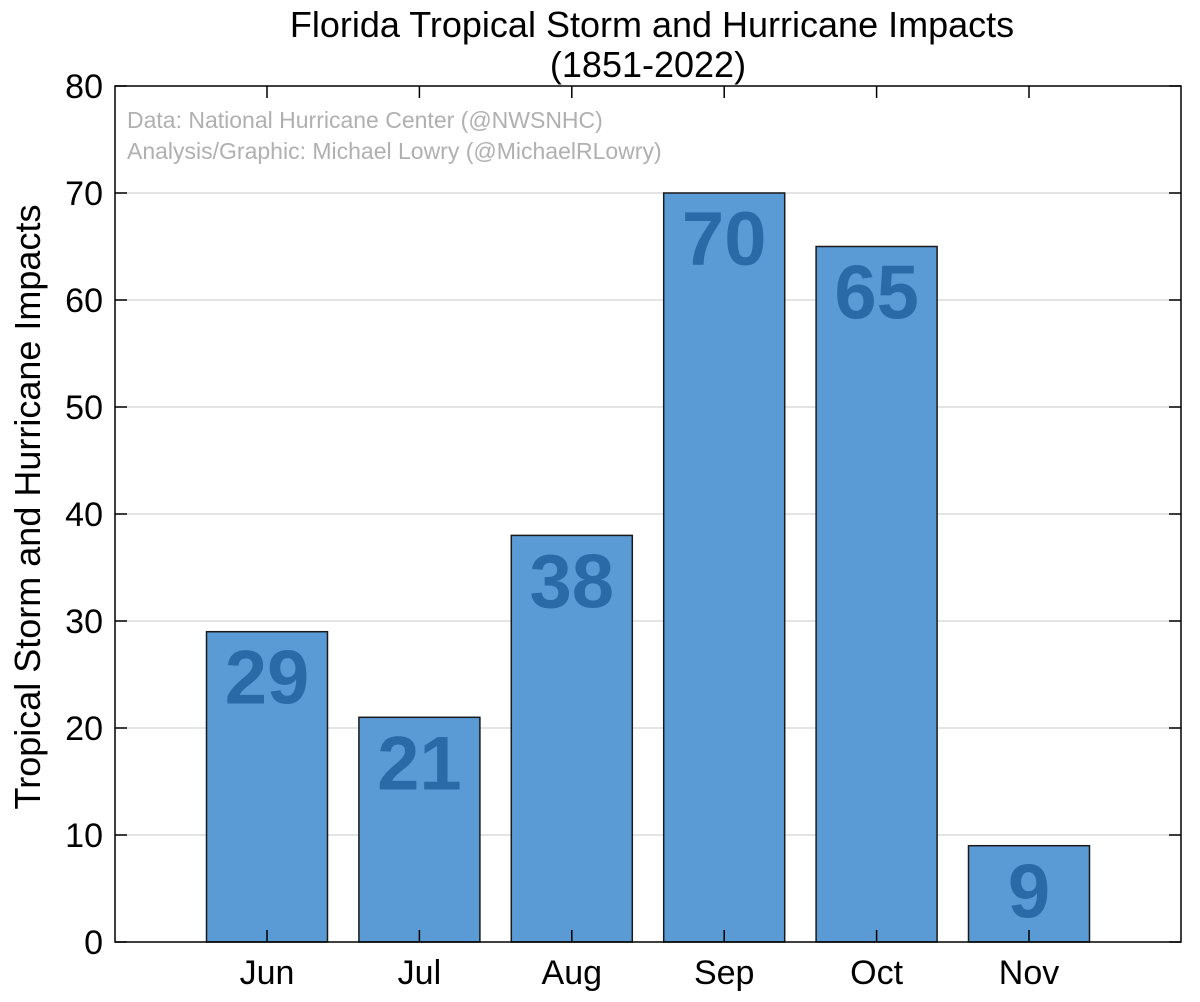 This screenshot has width=1200, height=1002. What do you see at coordinates (572, 581) in the screenshot?
I see `bar-value-label: 38` at bounding box center [572, 581].